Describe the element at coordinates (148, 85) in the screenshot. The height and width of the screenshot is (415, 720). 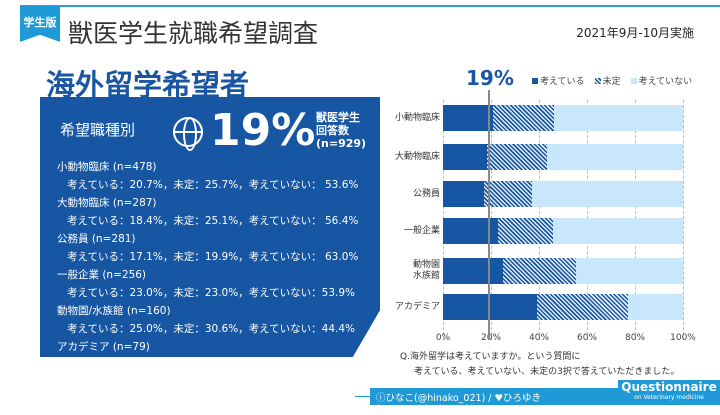
I see `section-title: 海外留学希望者` at that location.